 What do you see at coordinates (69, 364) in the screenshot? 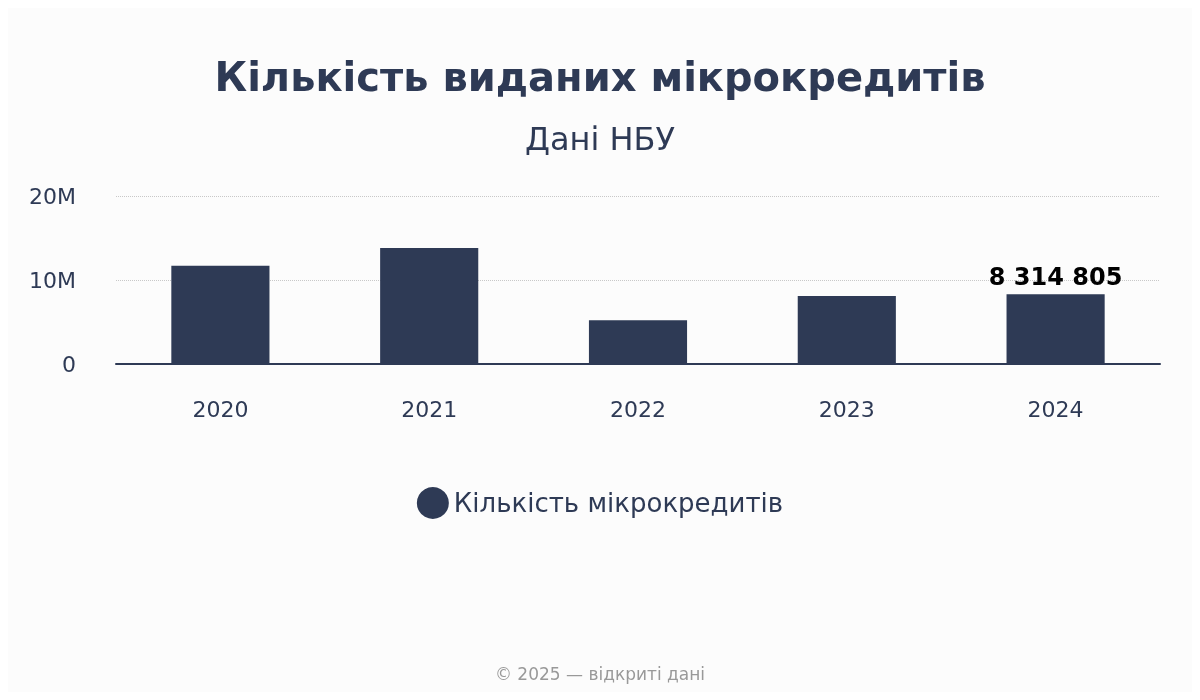
I see `y-tick-label: 0` at bounding box center [69, 364].